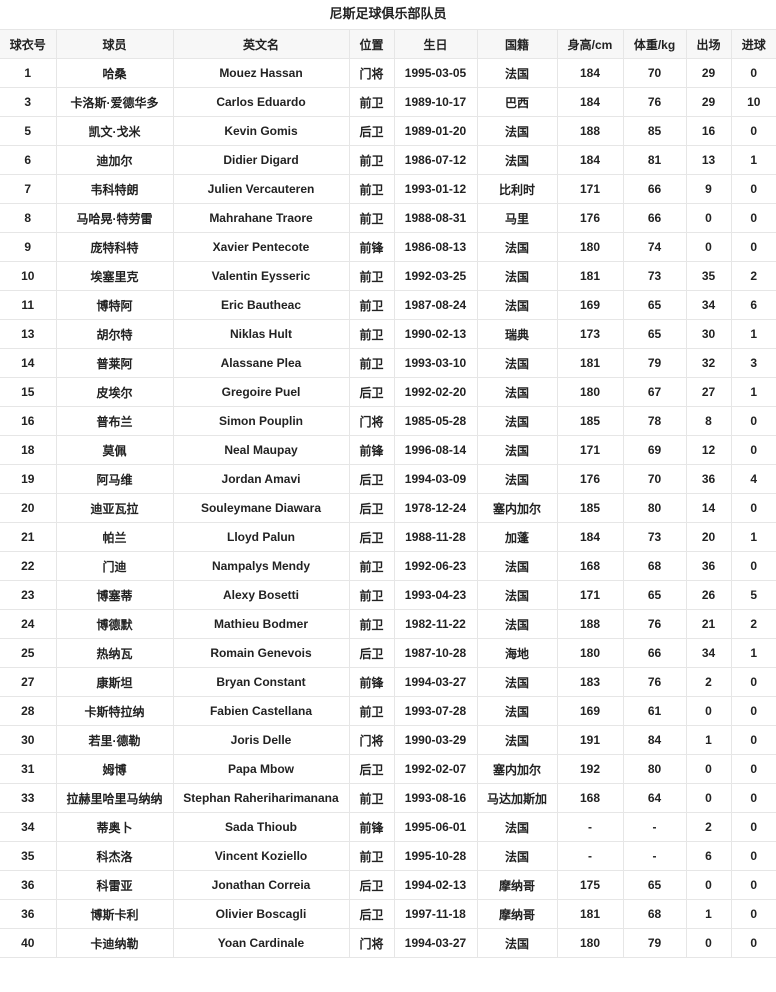 The image size is (776, 992). I want to click on cell-name-cn: 哈桑, so click(114, 73).